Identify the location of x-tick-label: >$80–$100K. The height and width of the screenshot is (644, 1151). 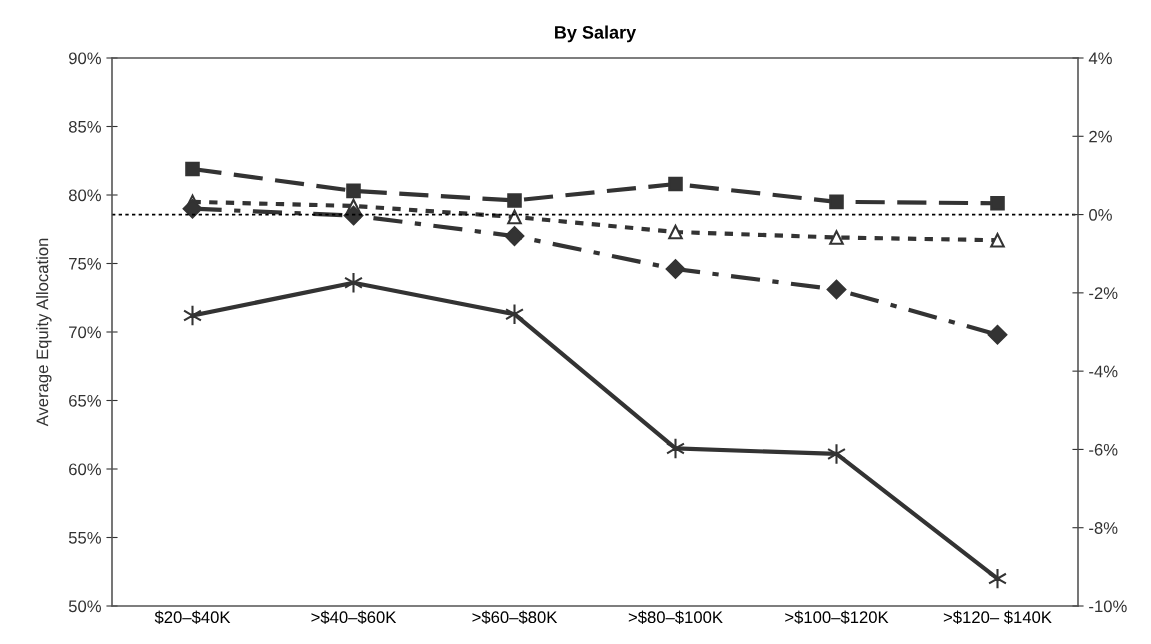
(675, 617).